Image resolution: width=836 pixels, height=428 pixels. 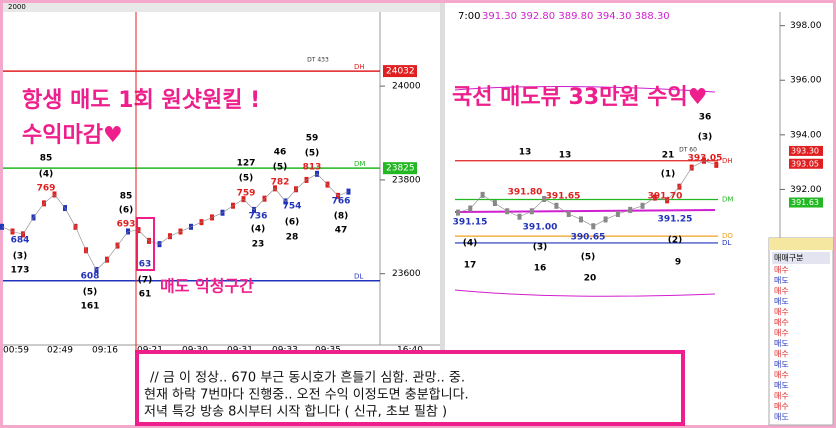 What do you see at coordinates (540, 269) in the screenshot?
I see `annotation: 16` at bounding box center [540, 269].